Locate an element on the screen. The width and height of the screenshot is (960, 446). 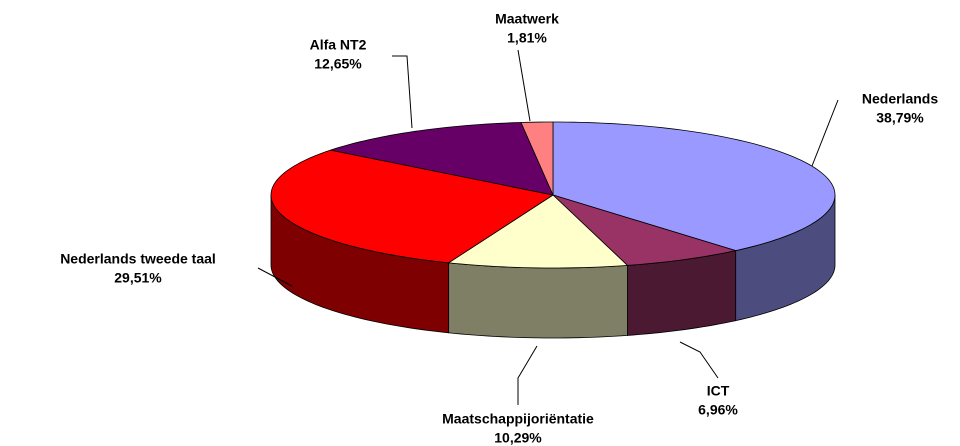
slice-value-label: 29,51% is located at coordinates (138, 278).